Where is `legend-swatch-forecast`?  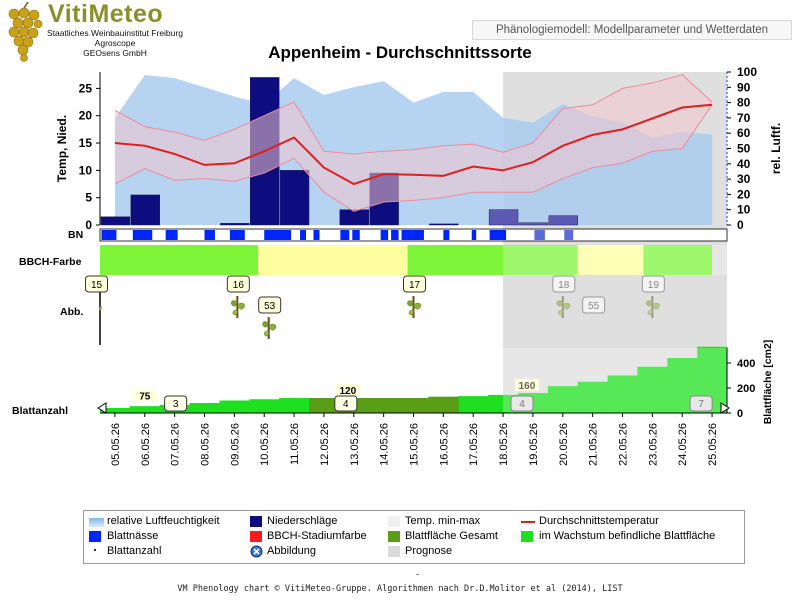
legend-swatch-forecast is located at coordinates (394, 551).